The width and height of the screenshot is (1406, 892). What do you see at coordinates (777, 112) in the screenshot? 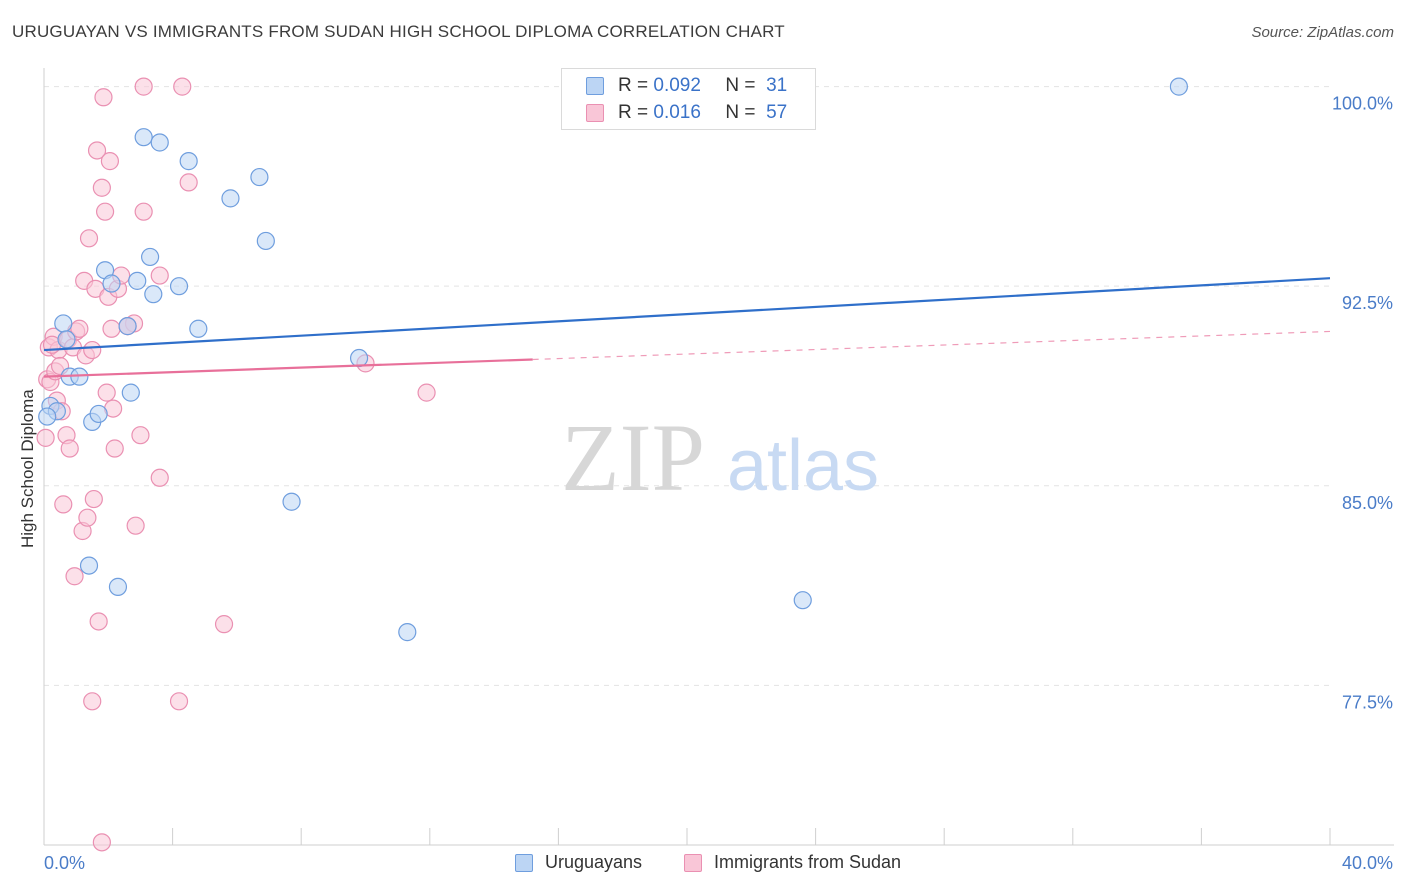
I see `legend-n-value: 57` at bounding box center [777, 112].